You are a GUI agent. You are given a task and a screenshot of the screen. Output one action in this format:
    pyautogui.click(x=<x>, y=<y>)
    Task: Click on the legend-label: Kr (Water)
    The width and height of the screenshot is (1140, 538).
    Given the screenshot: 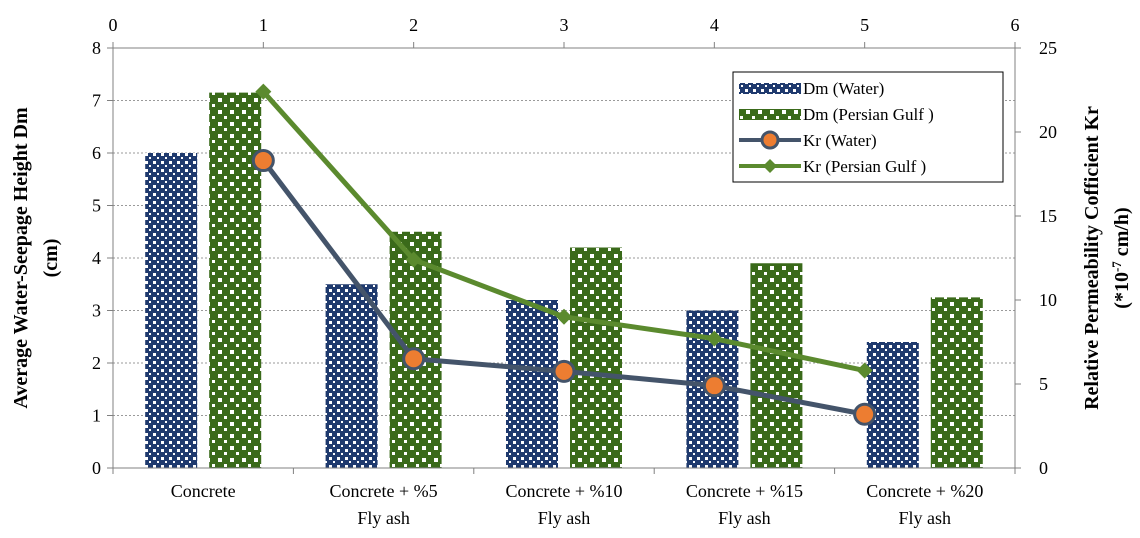 What is the action you would take?
    pyautogui.click(x=840, y=140)
    